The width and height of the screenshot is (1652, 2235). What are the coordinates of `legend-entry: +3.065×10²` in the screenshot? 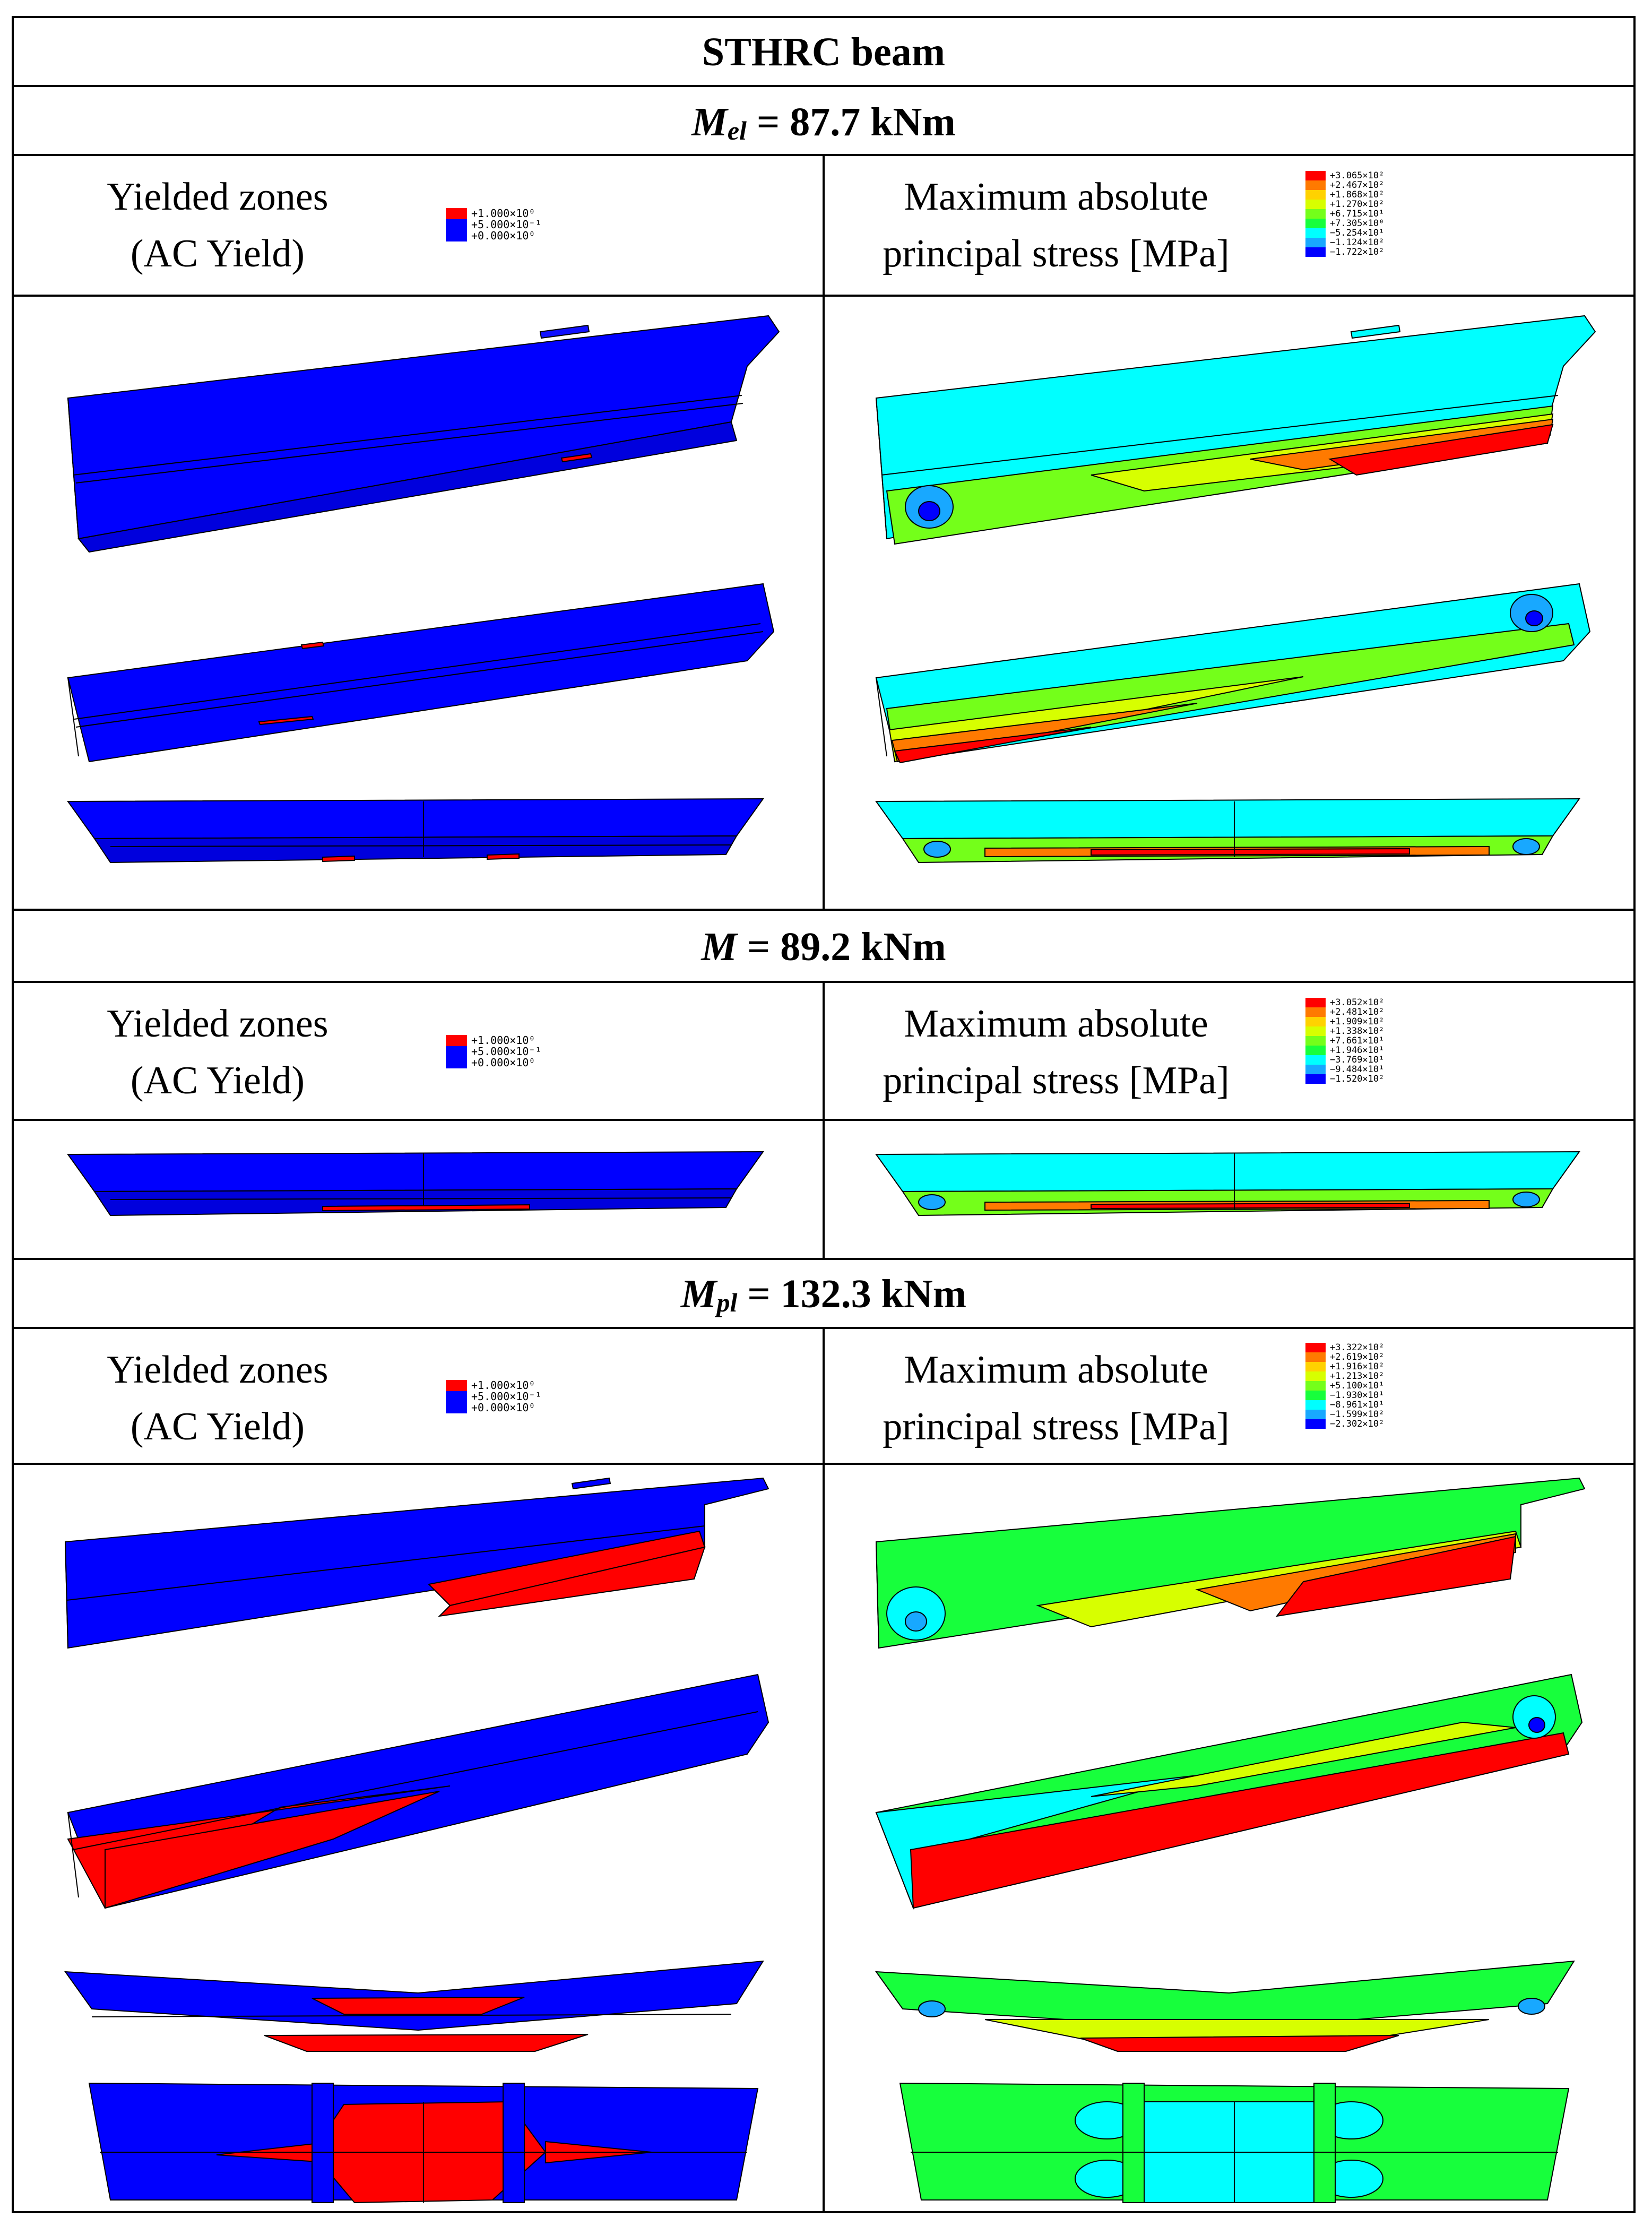 It's located at (1344, 175).